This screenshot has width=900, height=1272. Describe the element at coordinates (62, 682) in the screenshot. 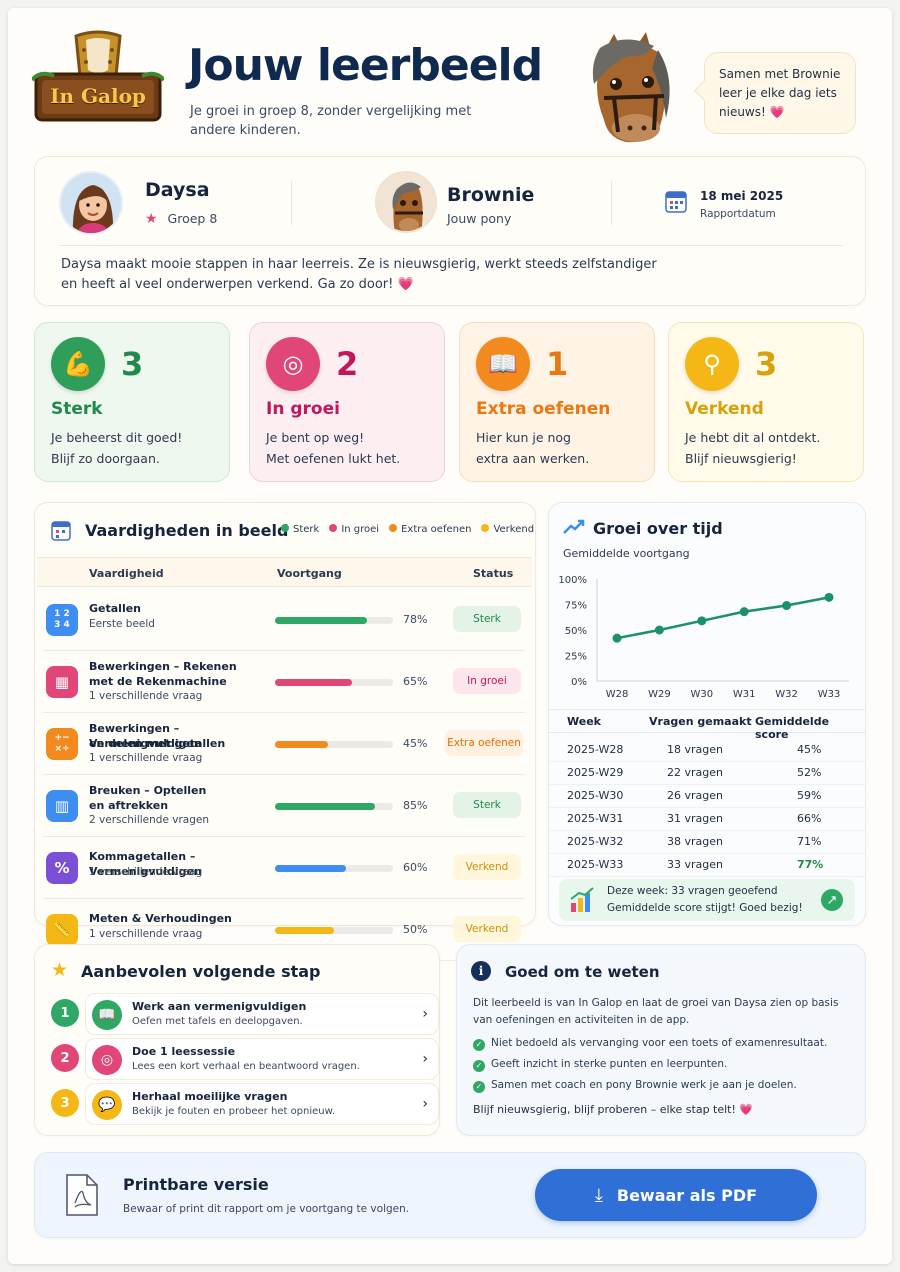

I see `calculator-icon: ▦` at that location.